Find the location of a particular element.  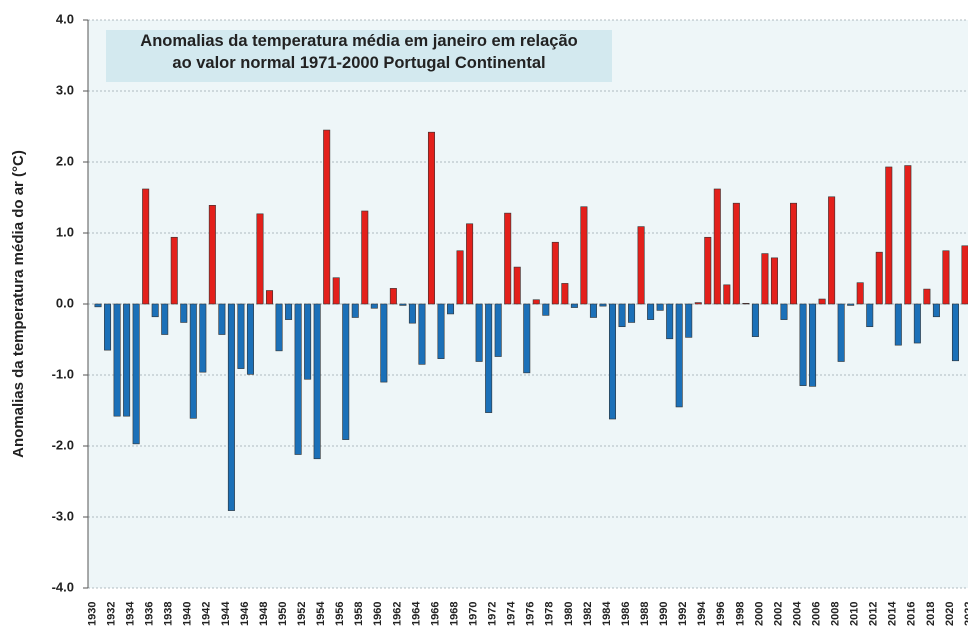

x-tick-label: 2014 is located at coordinates (893, 613).